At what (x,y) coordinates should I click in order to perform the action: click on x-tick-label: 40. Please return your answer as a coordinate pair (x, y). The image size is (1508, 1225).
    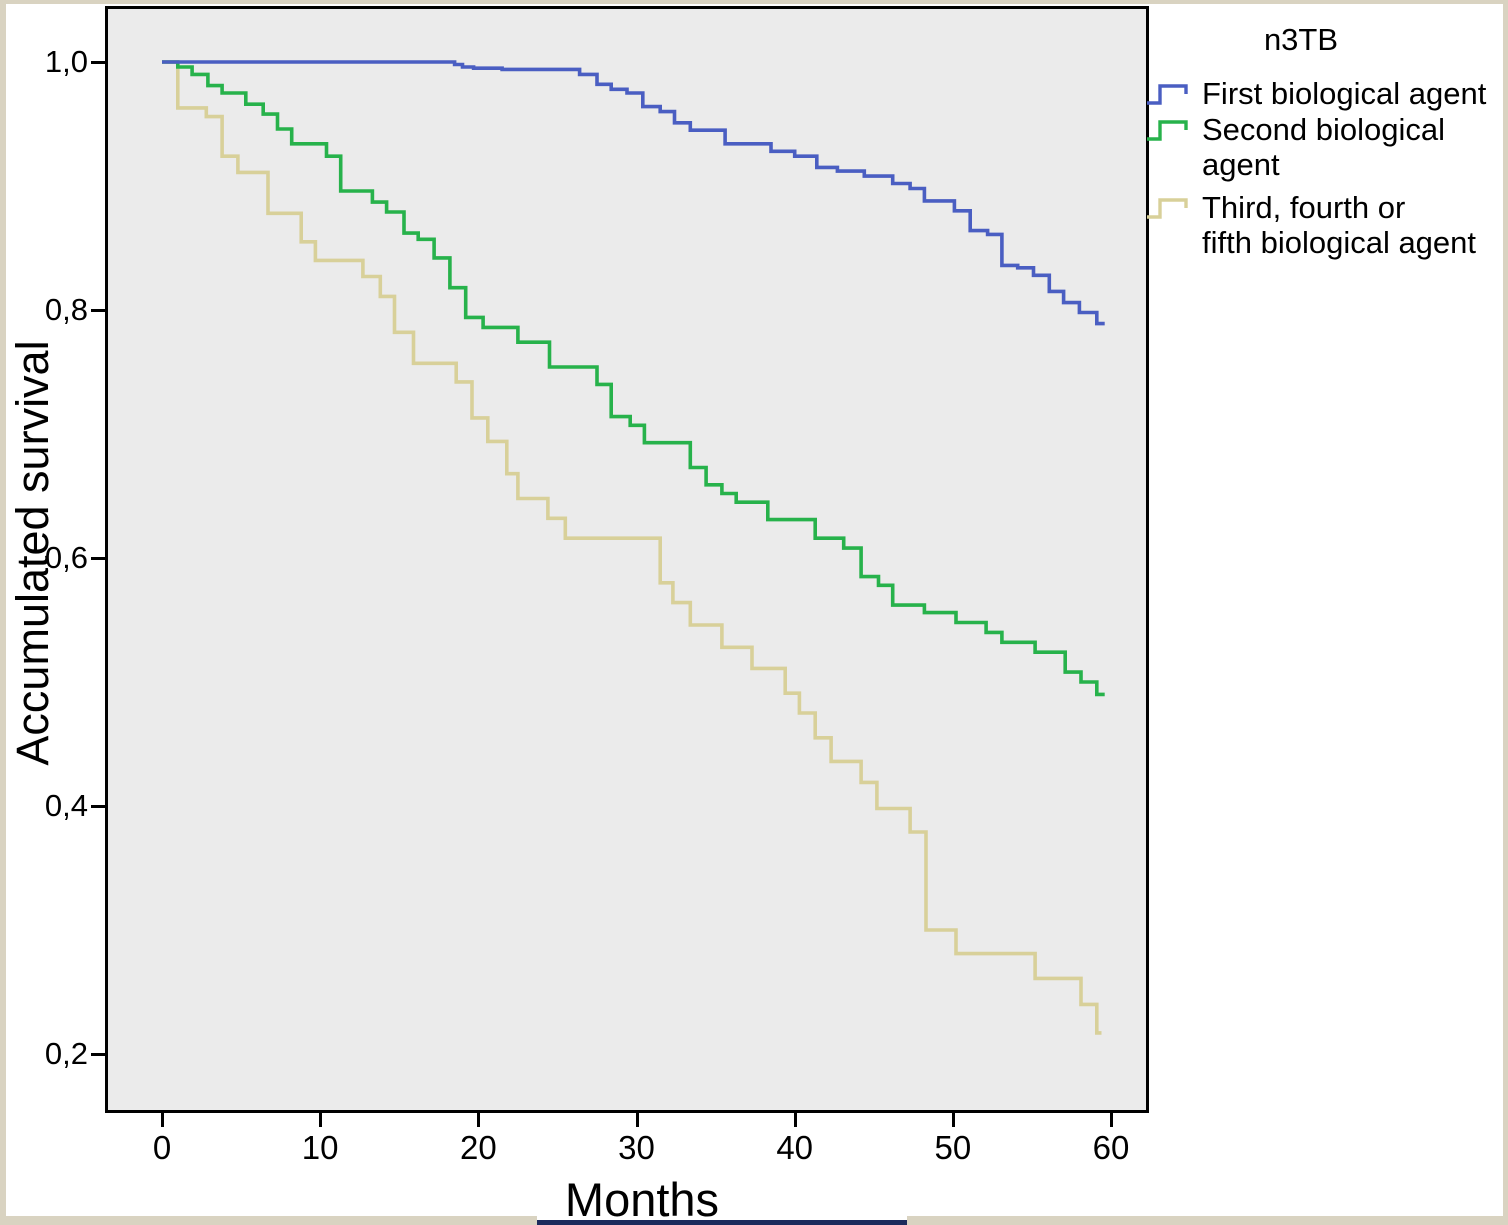
    Looking at the image, I should click on (795, 1147).